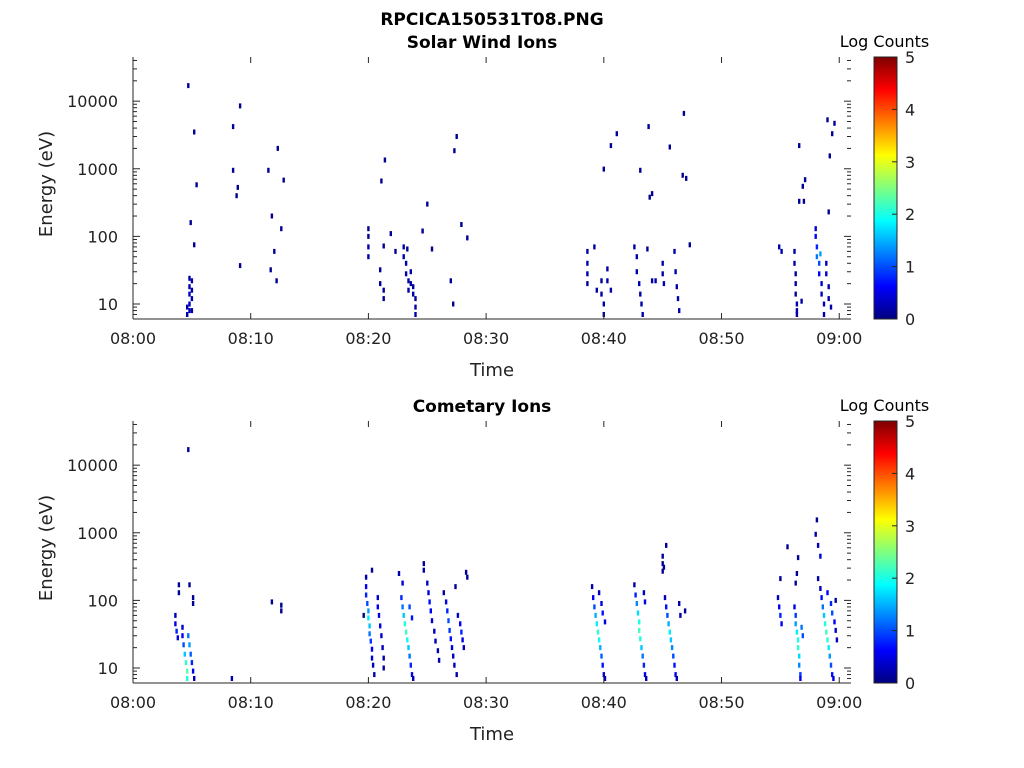 The width and height of the screenshot is (1024, 768). I want to click on x-axis-label: Time, so click(491, 370).